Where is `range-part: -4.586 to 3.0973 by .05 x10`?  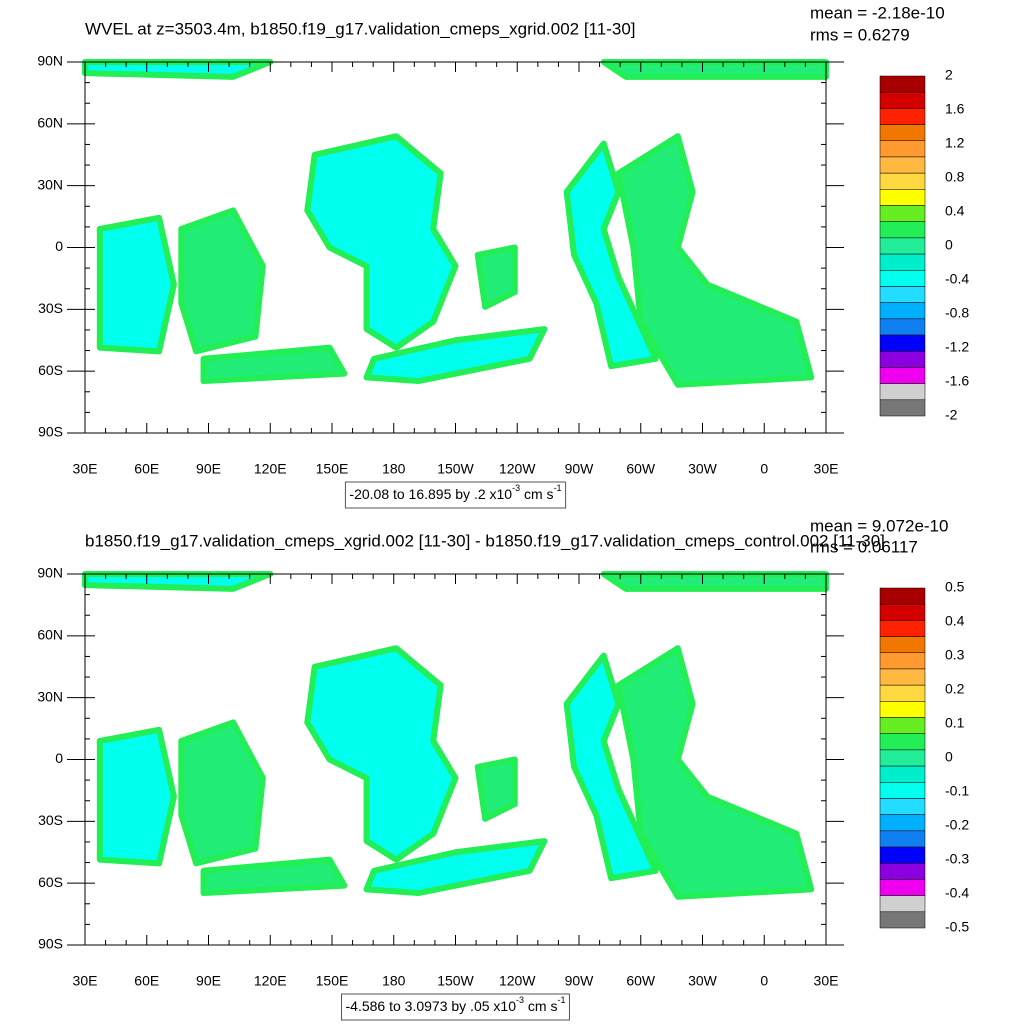 range-part: -4.586 to 3.0973 by .05 x10 is located at coordinates (431, 1006).